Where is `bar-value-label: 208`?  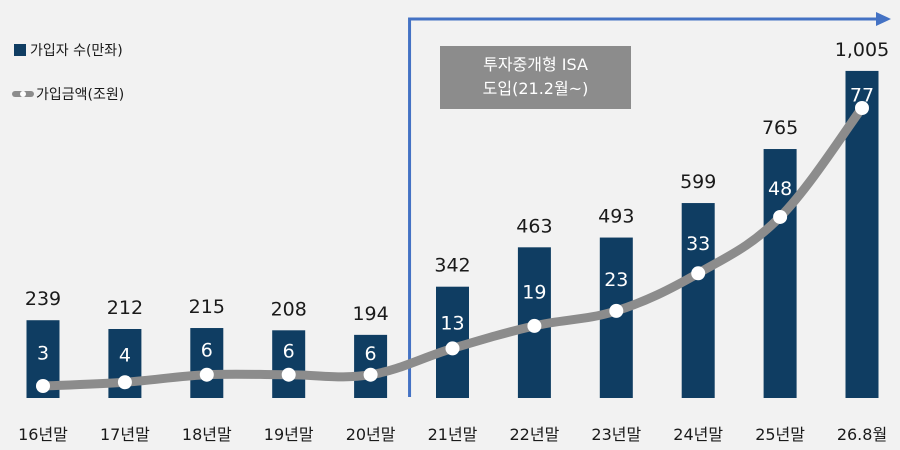
bar-value-label: 208 is located at coordinates (289, 309).